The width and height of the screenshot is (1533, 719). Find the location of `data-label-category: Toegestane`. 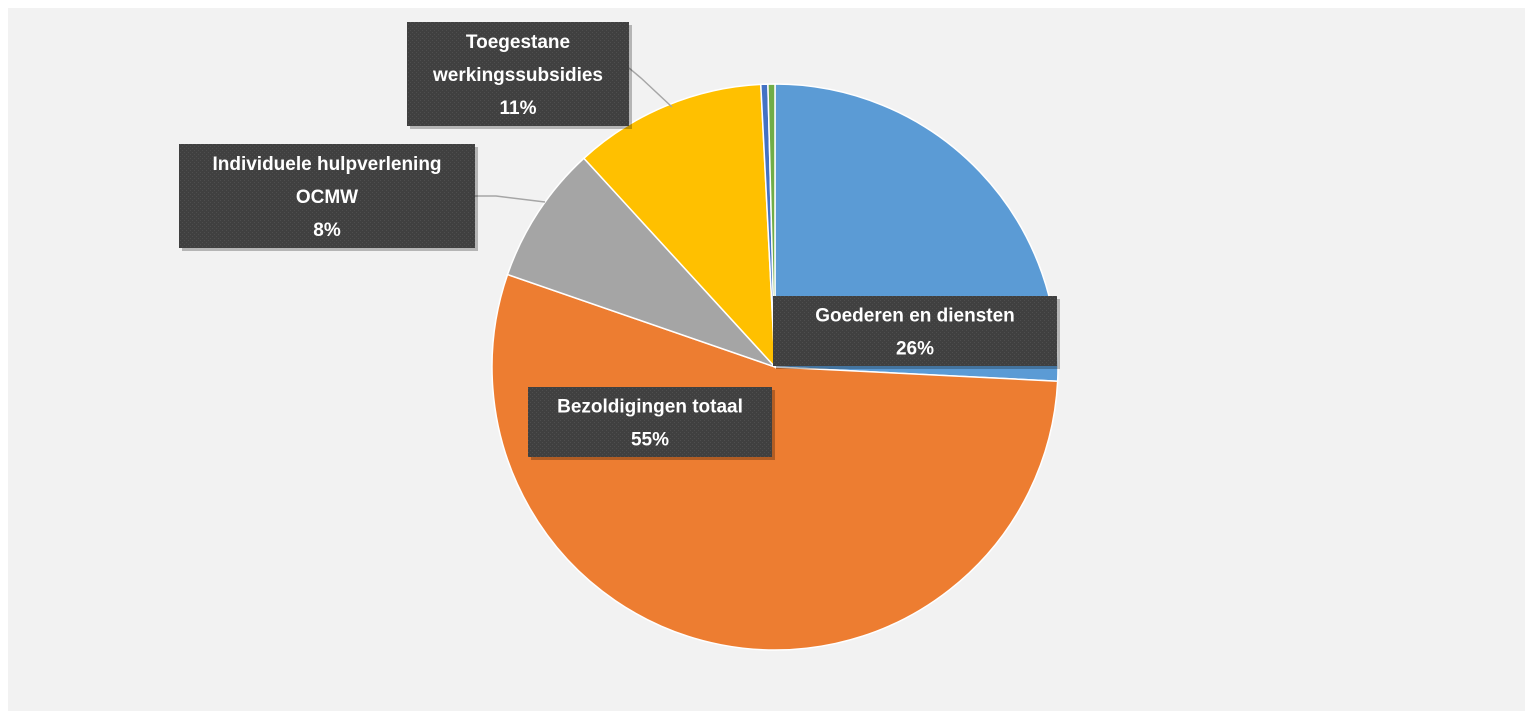

data-label-category: Toegestane is located at coordinates (518, 42).